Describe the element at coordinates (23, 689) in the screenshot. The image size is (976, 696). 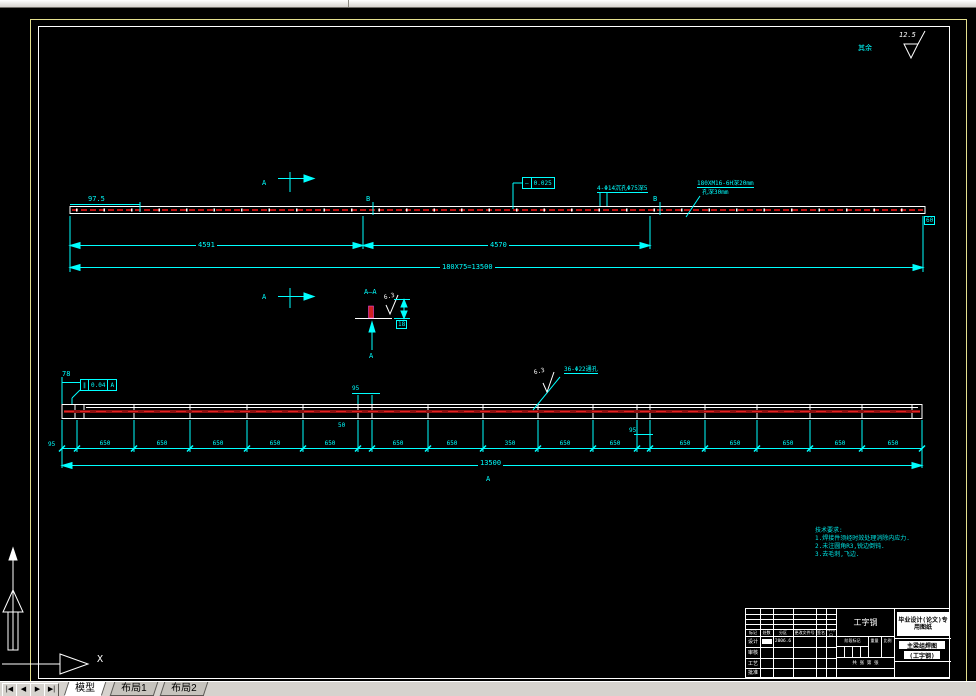
I see `tab-nav-prev-button: ◀` at that location.